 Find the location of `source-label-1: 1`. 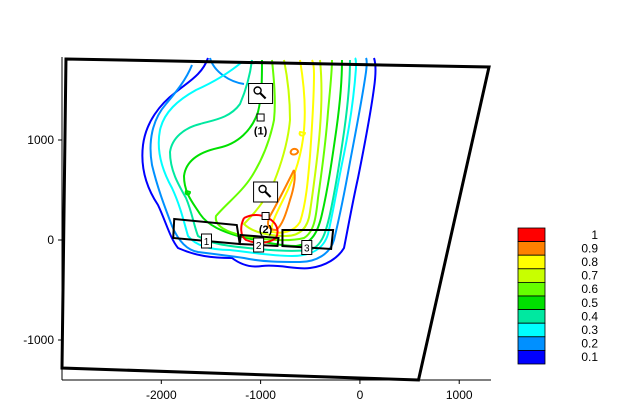

source-label-1: 1 is located at coordinates (206, 241).